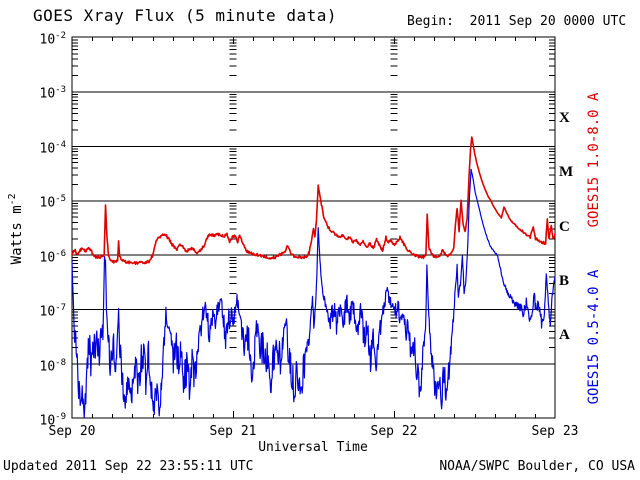 This screenshot has height=480, width=640. Describe the element at coordinates (53, 93) in the screenshot. I see `y-tick-label: 10⁻³` at that location.